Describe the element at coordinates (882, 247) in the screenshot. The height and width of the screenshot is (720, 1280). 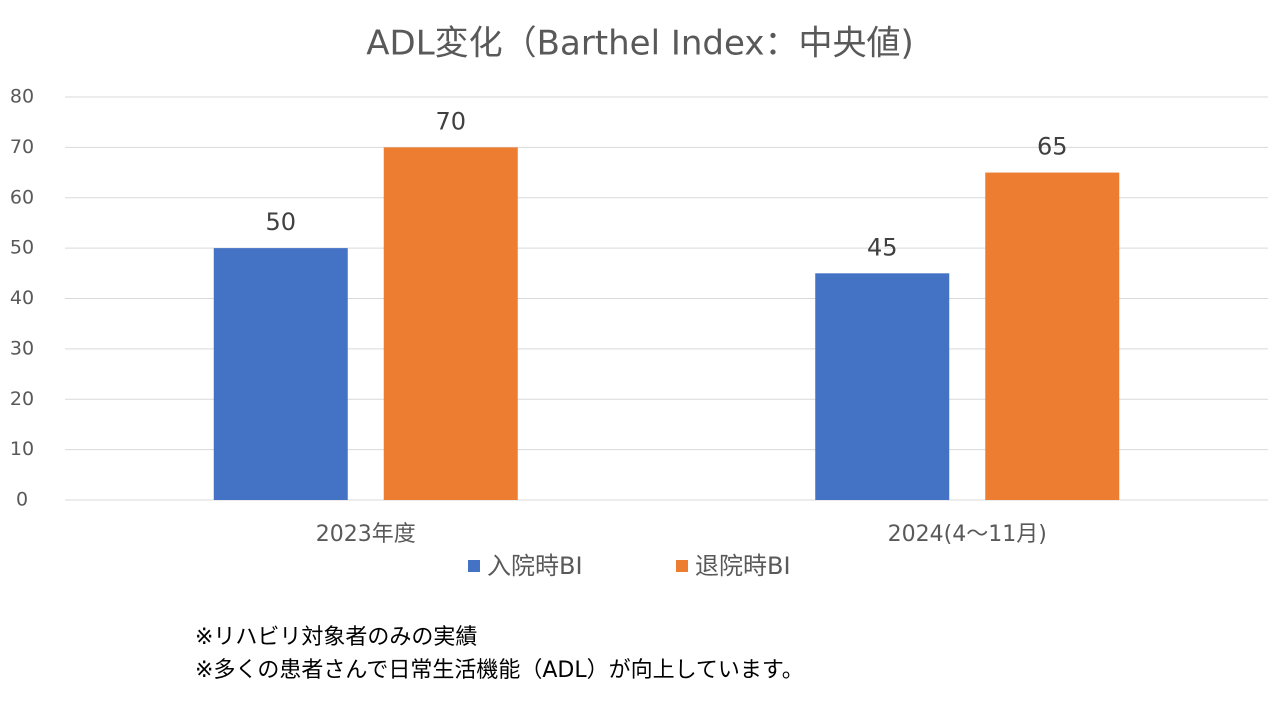
I see `value-label: 45` at that location.